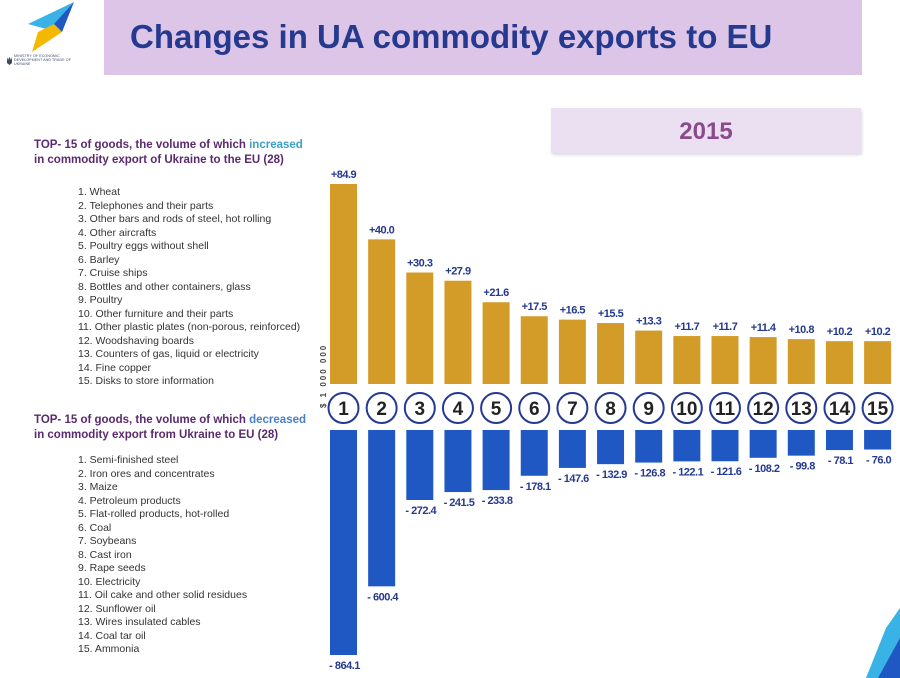 This screenshot has width=900, height=678. I want to click on decrease-value-label: - 600.4, so click(383, 597).